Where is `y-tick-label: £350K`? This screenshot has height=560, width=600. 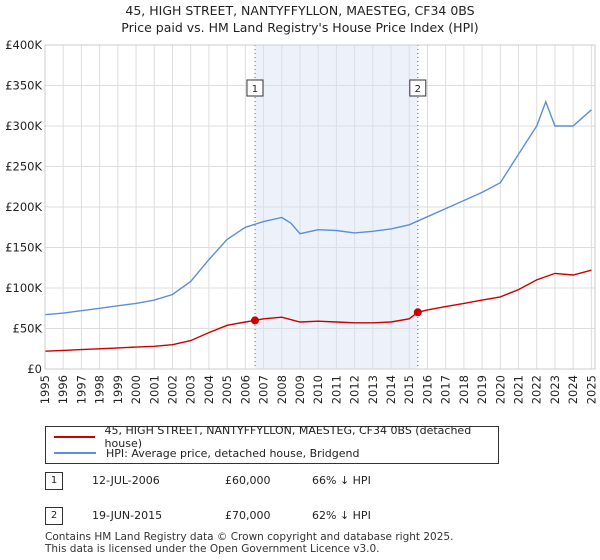
y-tick-label: £350K is located at coordinates (23, 86).